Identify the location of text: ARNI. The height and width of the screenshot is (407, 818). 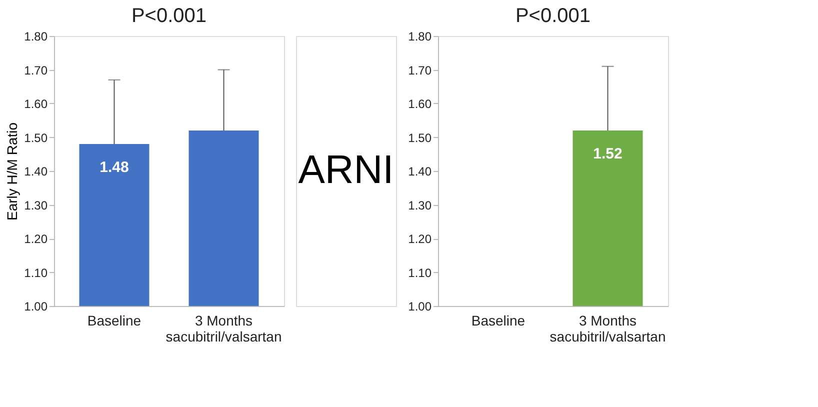
(346, 170).